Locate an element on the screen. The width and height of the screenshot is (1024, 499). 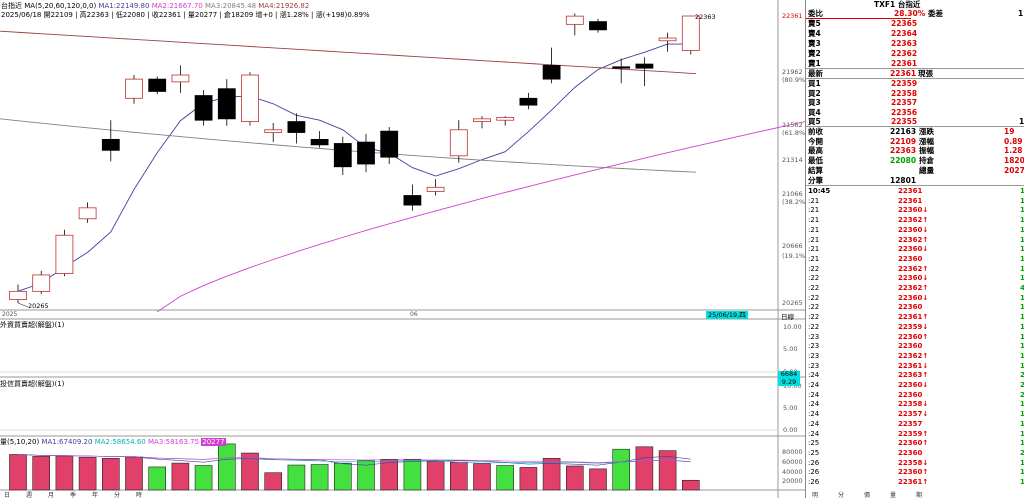
price-axis-label: 22361 is located at coordinates (792, 16).